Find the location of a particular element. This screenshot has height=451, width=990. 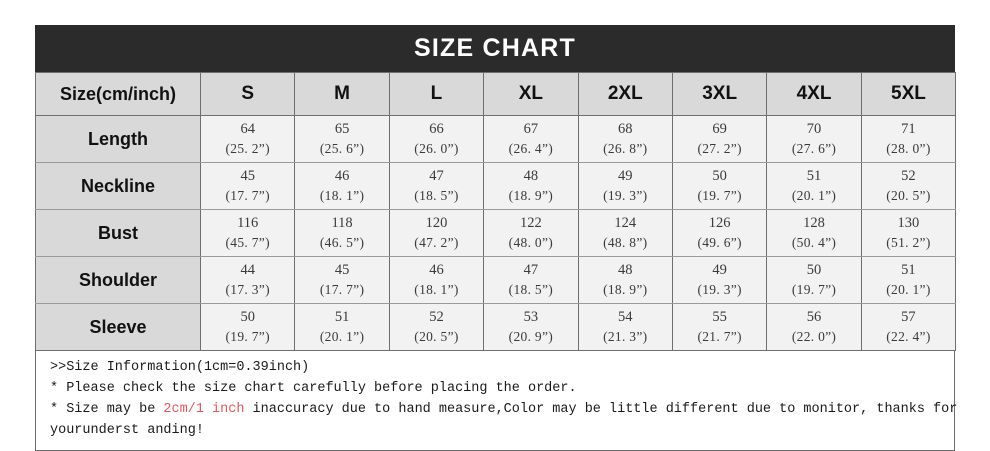

cell-sleeve-4xl: 56 (22. 0”) is located at coordinates (814, 327).